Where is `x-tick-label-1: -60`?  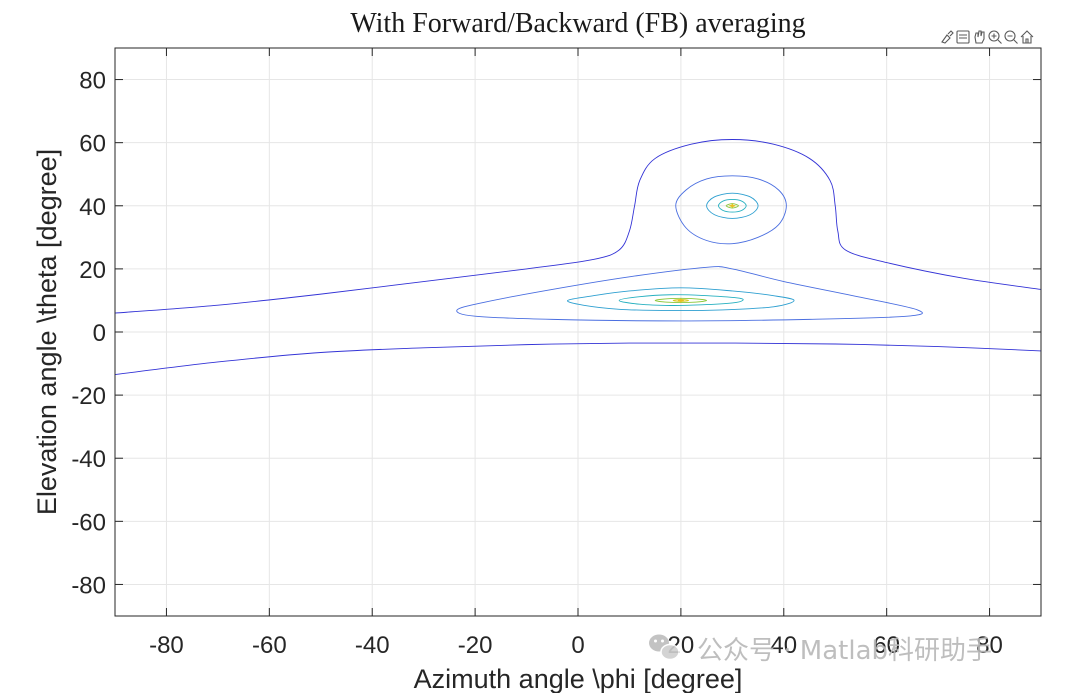 x-tick-label-1: -60 is located at coordinates (269, 645).